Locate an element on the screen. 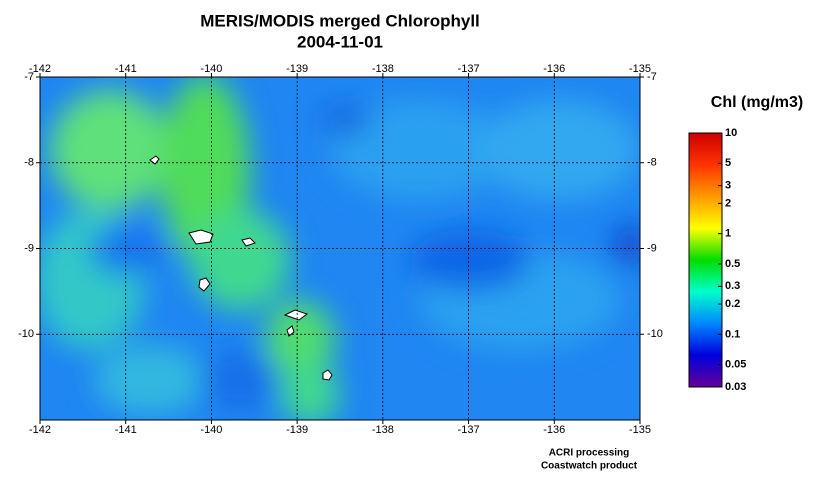  credit: Coastwatch product is located at coordinates (589, 466).